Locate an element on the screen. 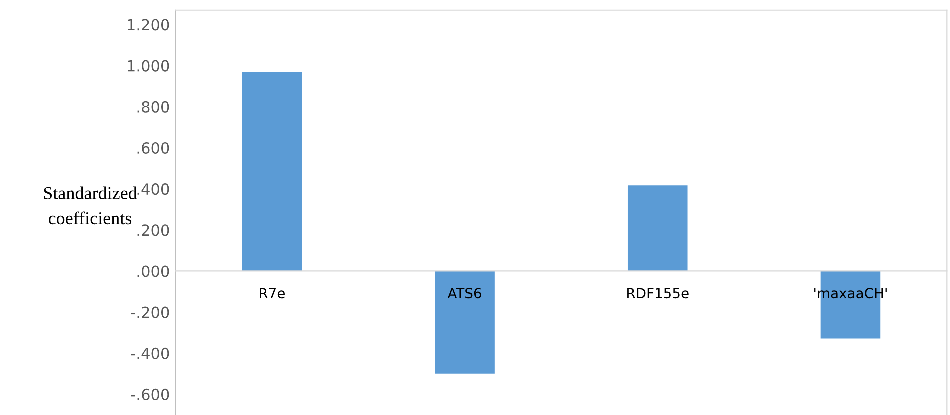 Image resolution: width=950 pixels, height=415 pixels. y-tick-label: 1.000 is located at coordinates (149, 66).